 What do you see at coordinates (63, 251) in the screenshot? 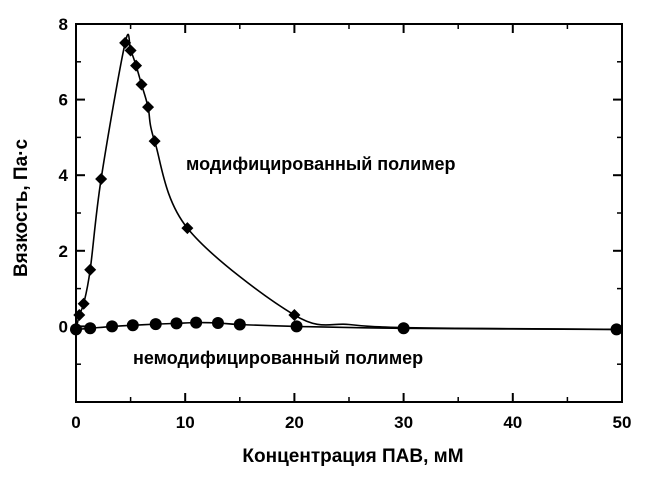
I see `y-tick-label: 2` at bounding box center [63, 251].